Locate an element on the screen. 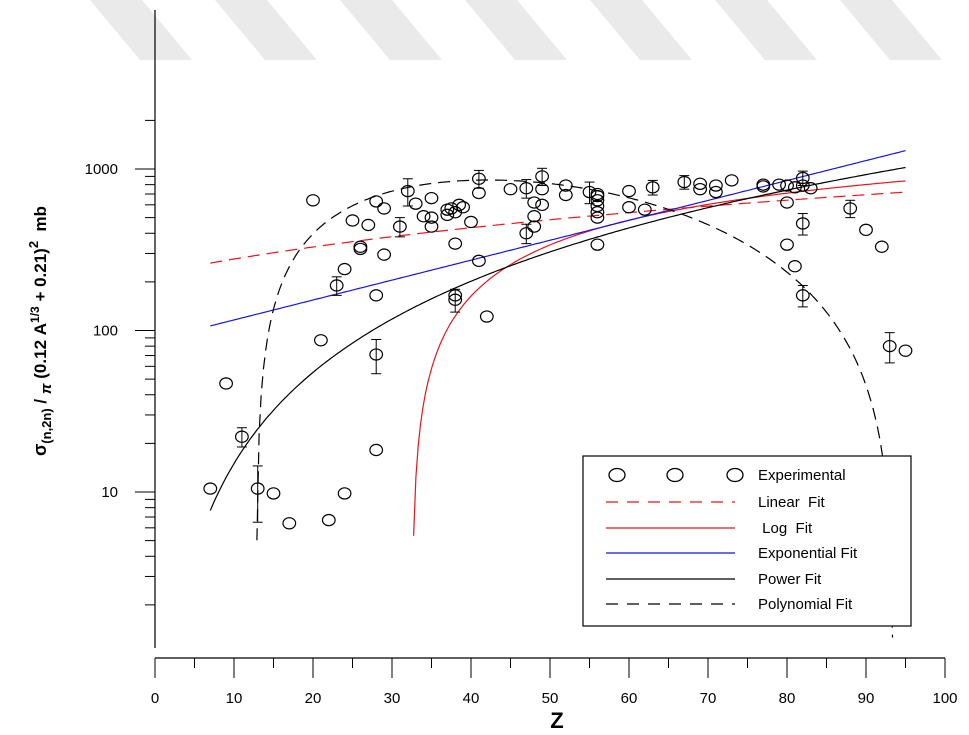 The width and height of the screenshot is (969, 735). legend-box is located at coordinates (747, 541).